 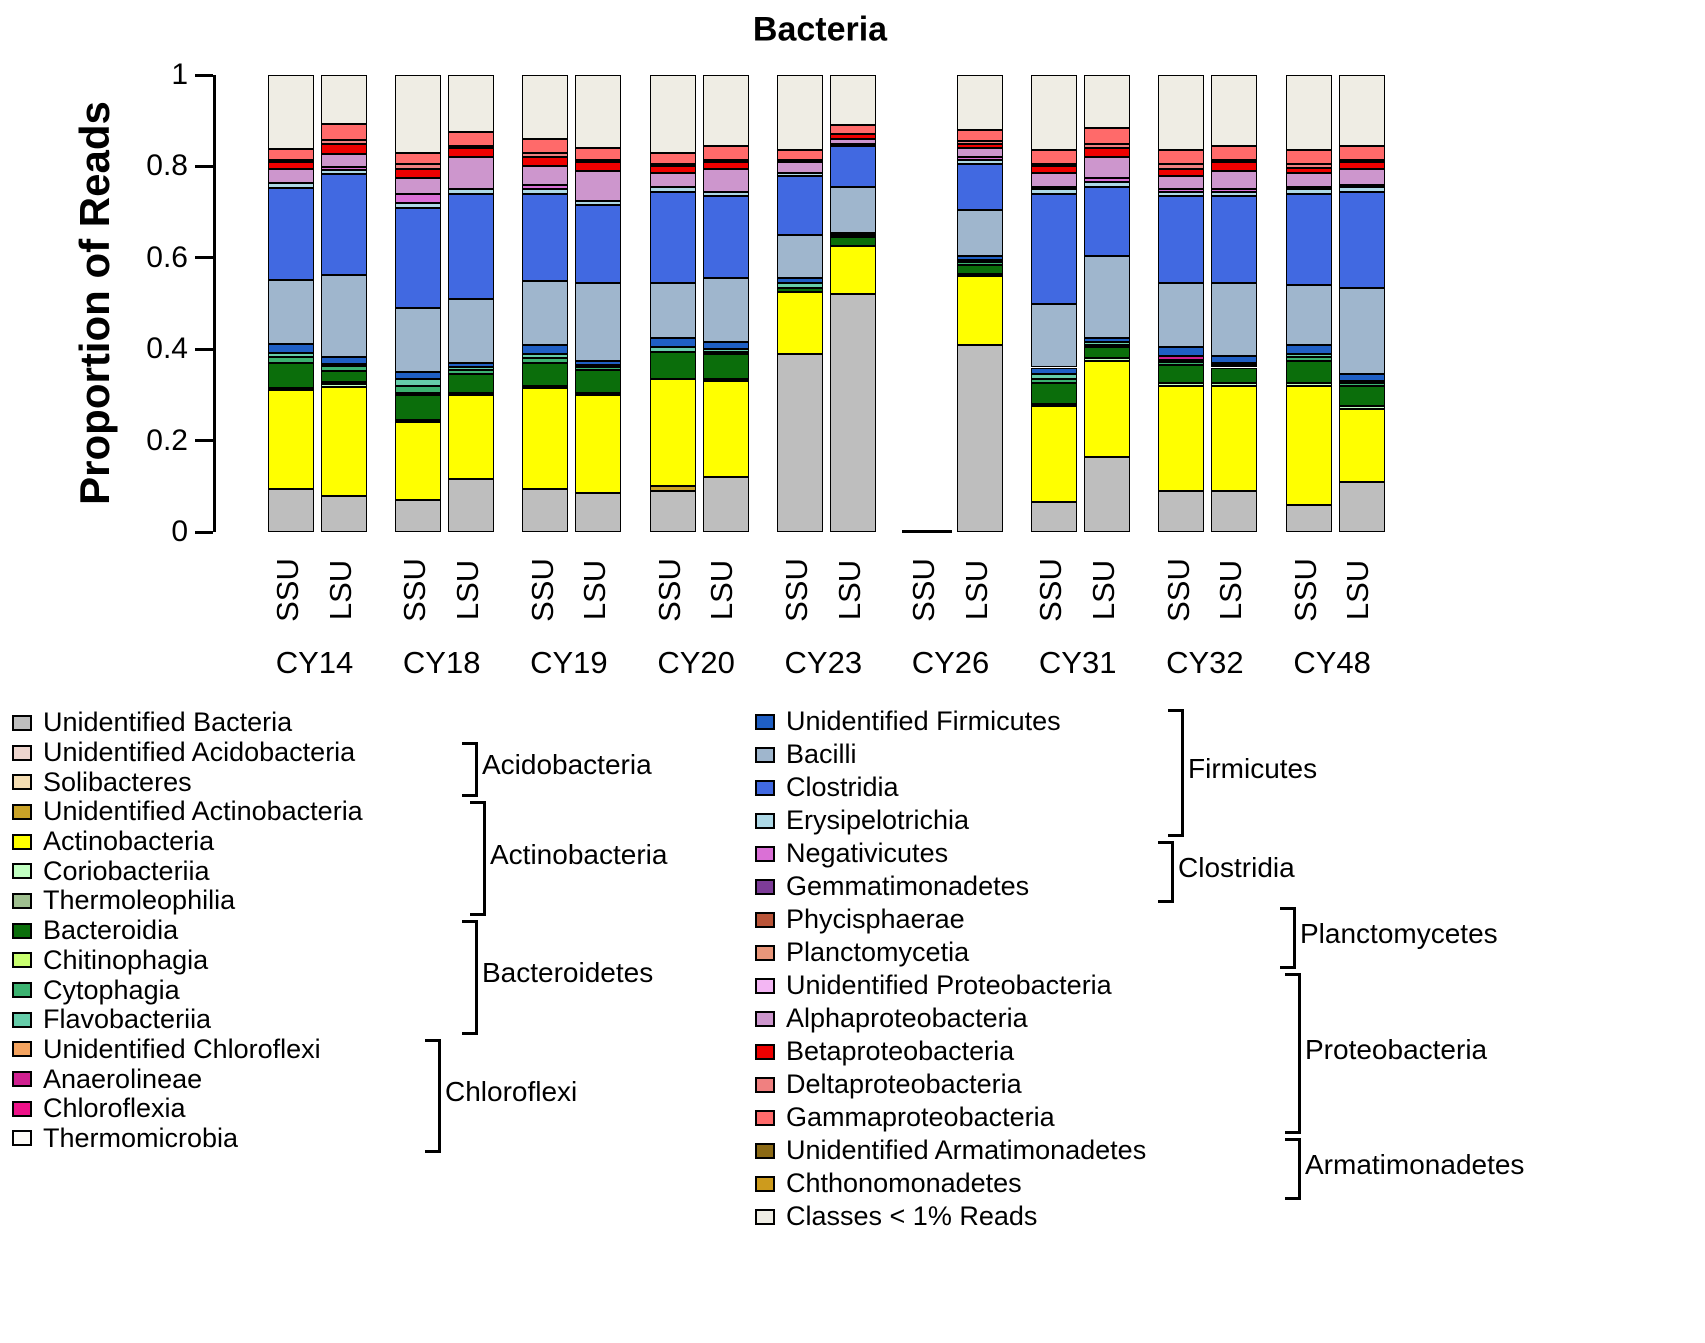 What do you see at coordinates (22, 1108) in the screenshot?
I see `legend-swatch-chloroflexia` at bounding box center [22, 1108].